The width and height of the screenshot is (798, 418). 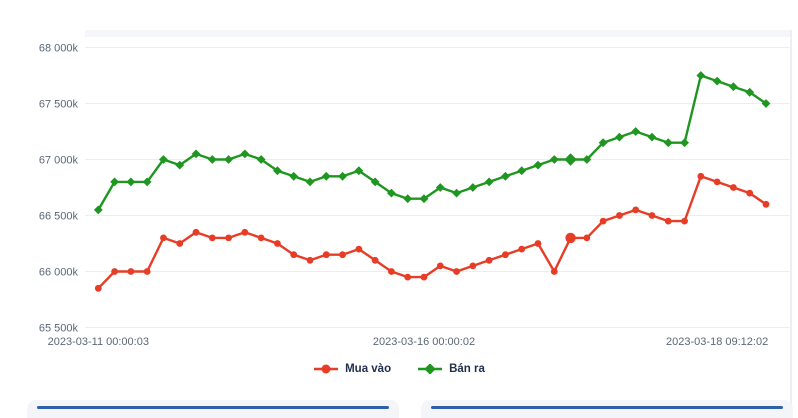 I want to click on bottom-card-right-accent-border, so click(x=607, y=407).